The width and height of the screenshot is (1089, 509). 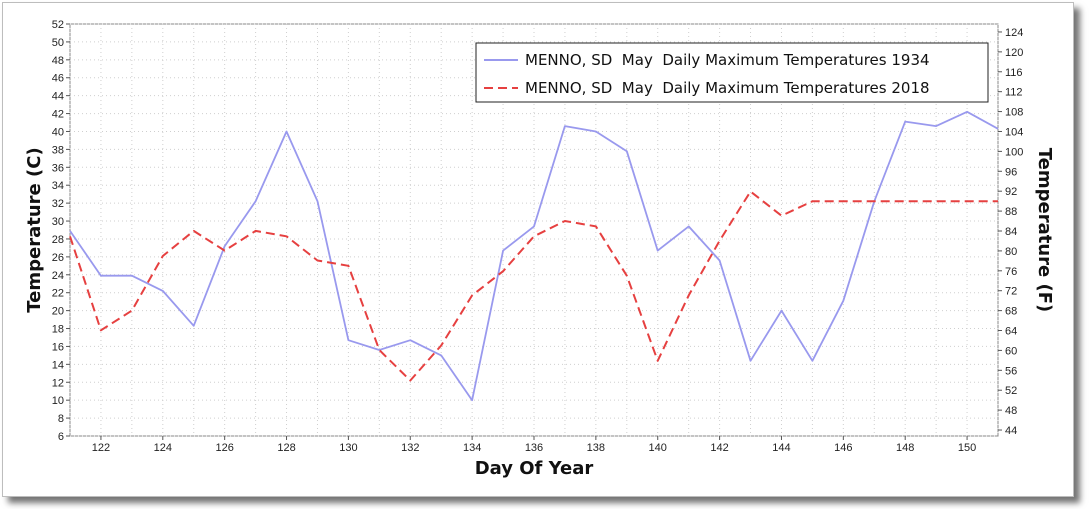 I want to click on y-tick-label: 14, so click(x=58, y=365).